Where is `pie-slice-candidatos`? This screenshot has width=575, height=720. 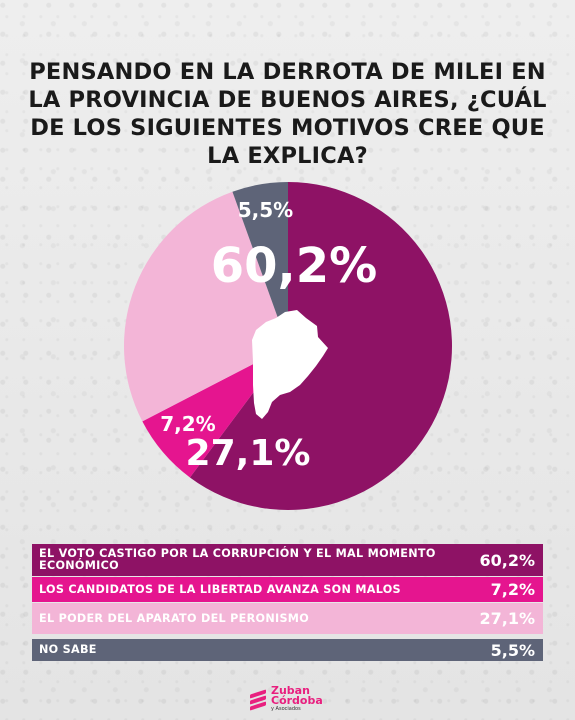
pie-slice-candidatos is located at coordinates (215, 412).